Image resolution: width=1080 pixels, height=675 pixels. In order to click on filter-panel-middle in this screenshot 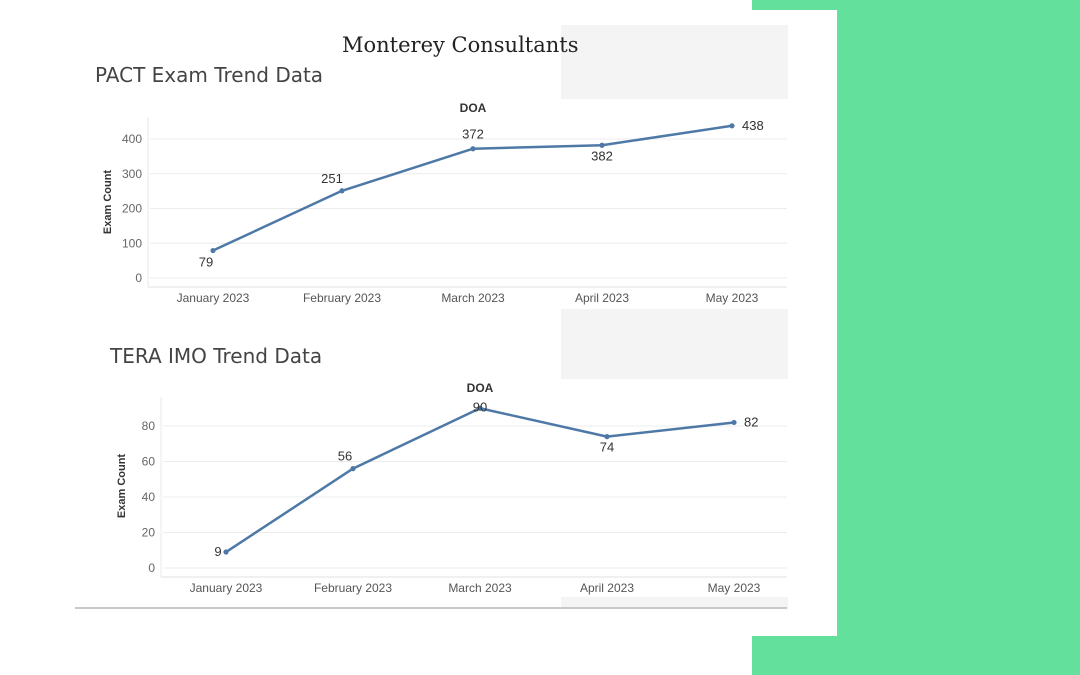, I will do `click(674, 344)`.